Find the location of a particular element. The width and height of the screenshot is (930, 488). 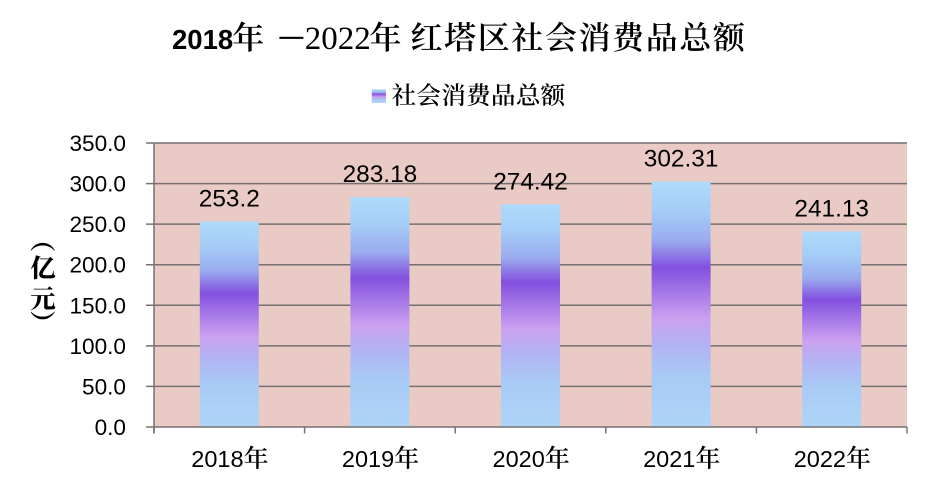

svg-text: 302.31 is located at coordinates (681, 159).